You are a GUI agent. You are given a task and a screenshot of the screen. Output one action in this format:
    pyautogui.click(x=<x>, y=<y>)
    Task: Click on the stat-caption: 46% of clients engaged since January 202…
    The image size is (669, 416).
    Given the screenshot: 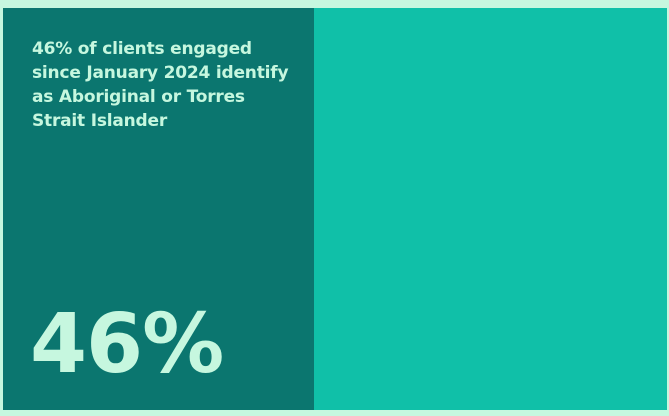 What is the action you would take?
    pyautogui.click(x=160, y=85)
    